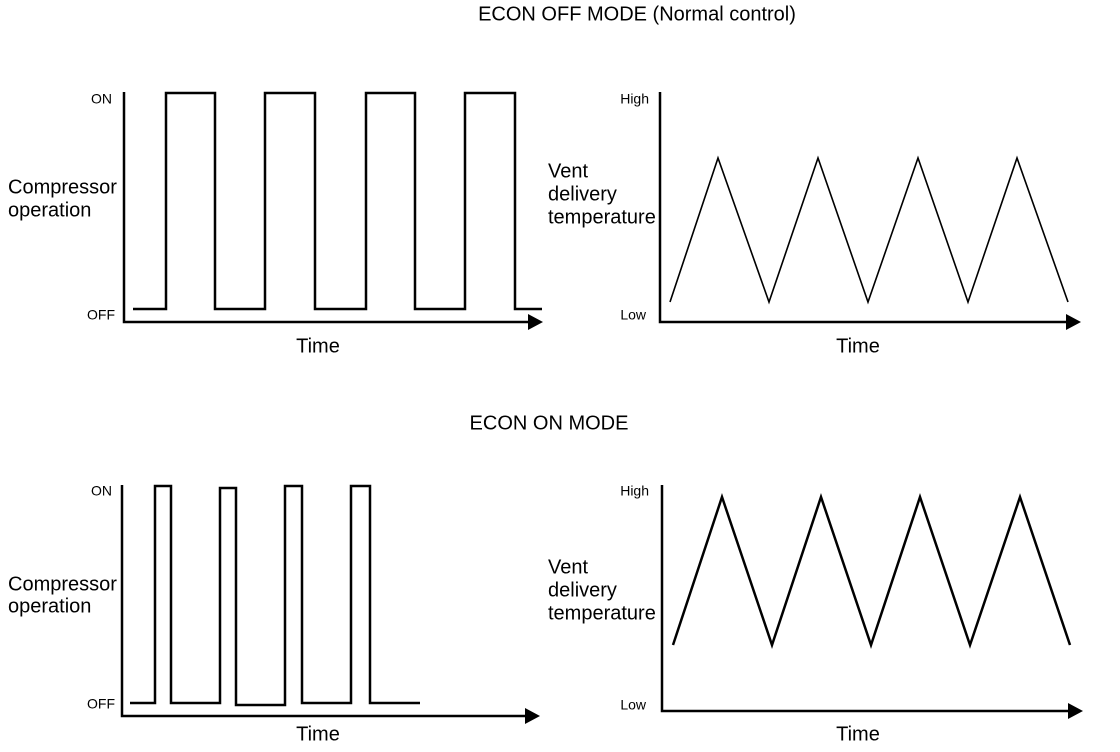 The image size is (1120, 752). Describe the element at coordinates (549, 423) in the screenshot. I see `section-title: ECON ON MODE` at that location.